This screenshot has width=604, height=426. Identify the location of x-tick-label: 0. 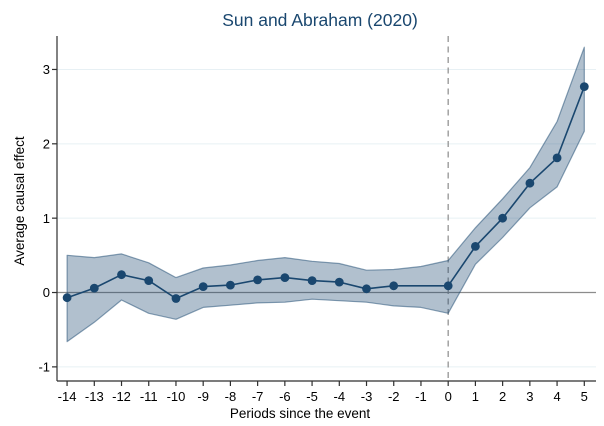
(448, 396).